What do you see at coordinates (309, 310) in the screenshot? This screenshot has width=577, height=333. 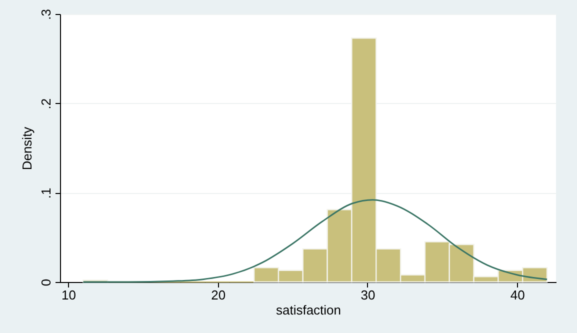 I see `x-axis-title: satisfaction` at bounding box center [309, 310].